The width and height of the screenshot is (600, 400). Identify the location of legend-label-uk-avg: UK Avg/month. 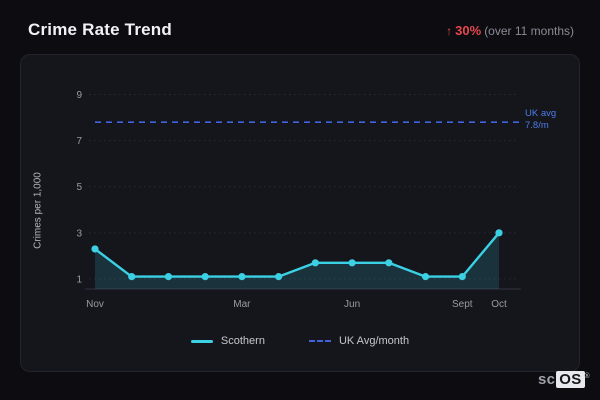
(374, 341).